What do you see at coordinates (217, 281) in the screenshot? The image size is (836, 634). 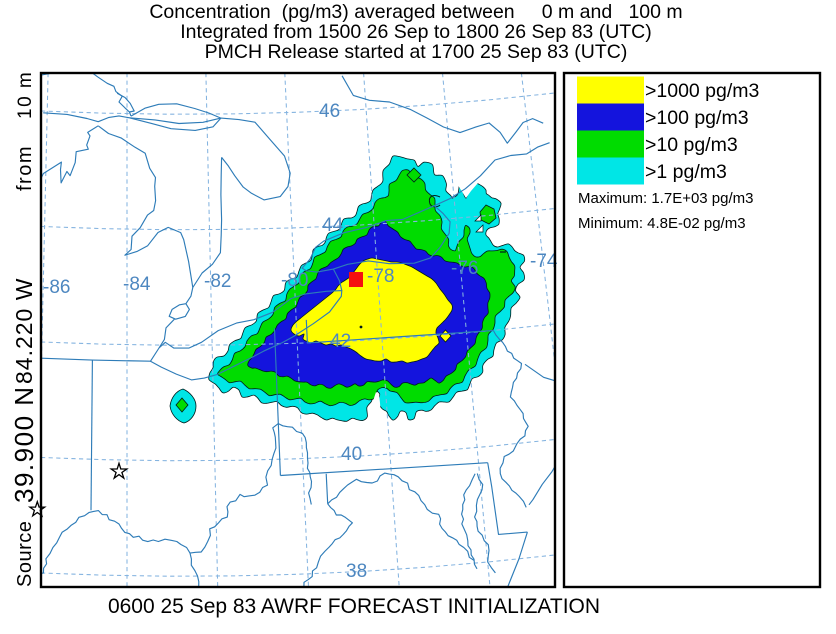 I see `svg-text: -82` at bounding box center [217, 281].